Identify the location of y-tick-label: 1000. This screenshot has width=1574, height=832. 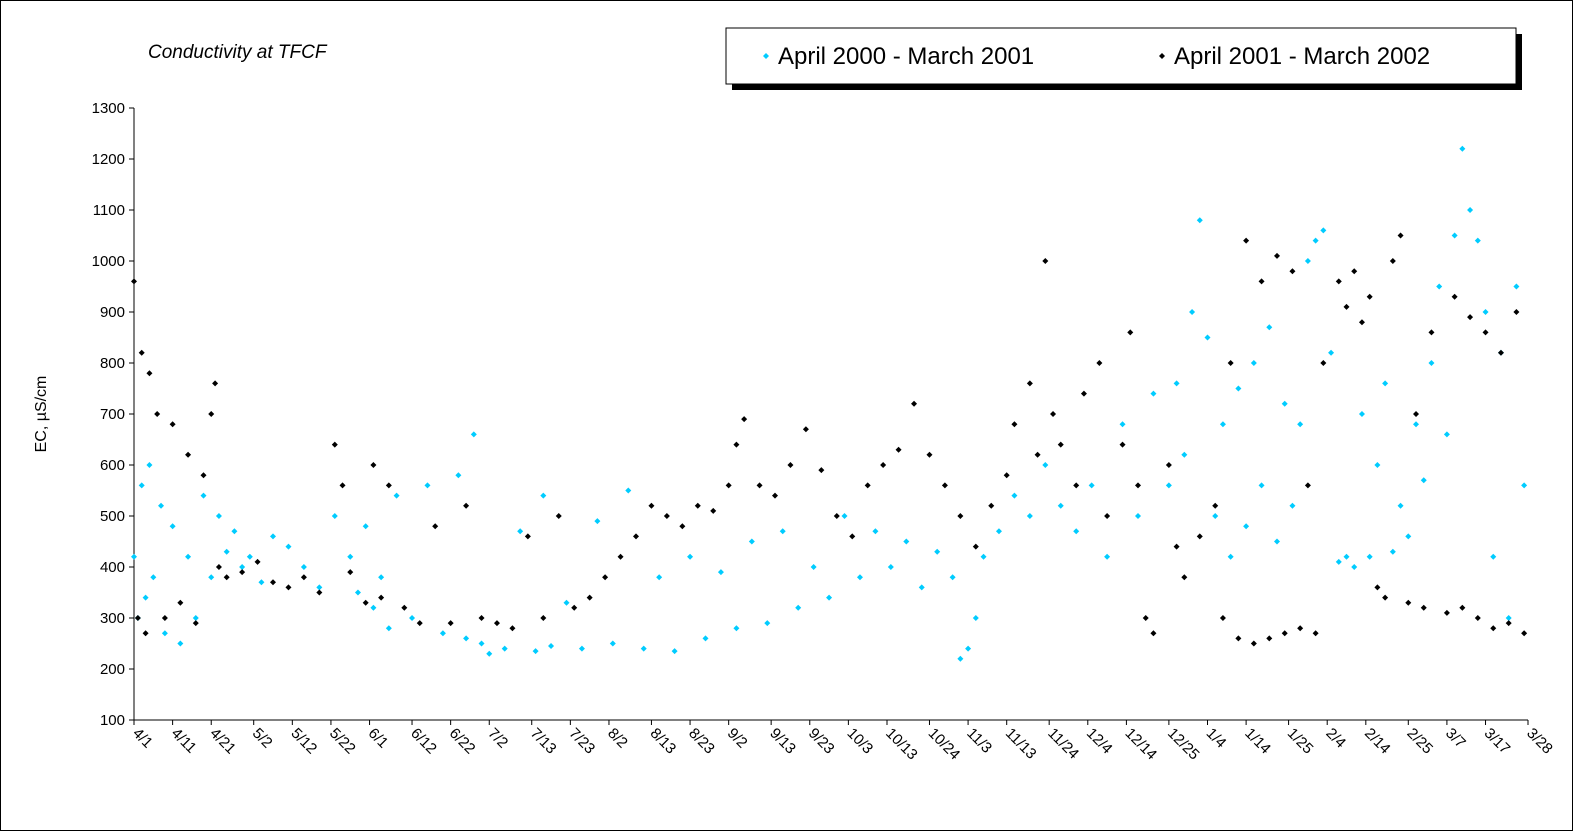
(108, 261).